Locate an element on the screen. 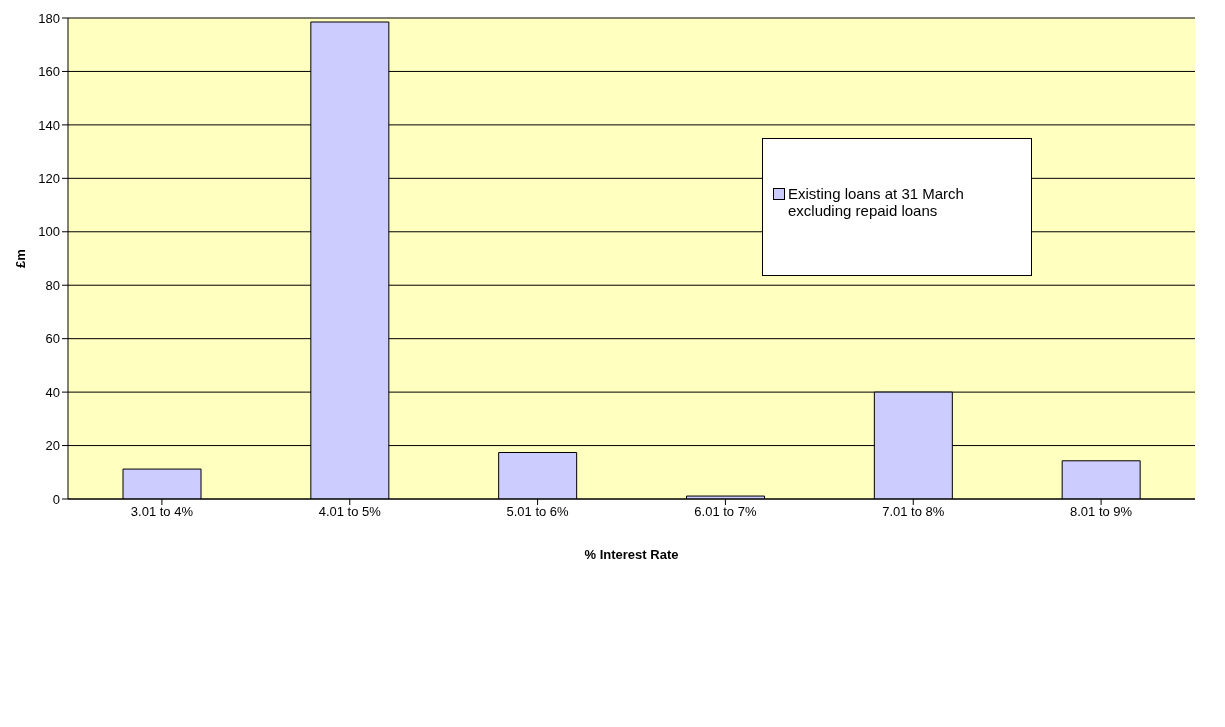  y-axis-title: £m is located at coordinates (20, 258).